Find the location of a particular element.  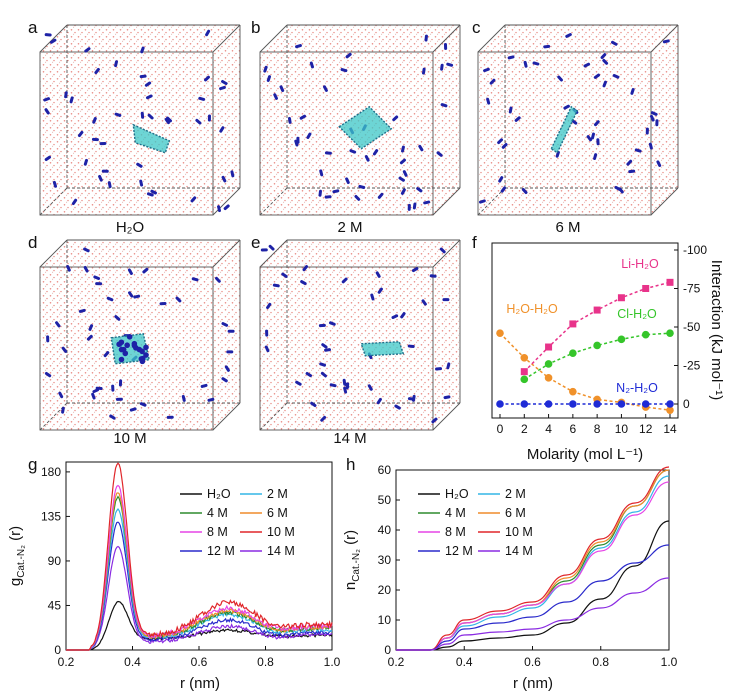

adsorbed-n2 is located at coordinates (129, 336).